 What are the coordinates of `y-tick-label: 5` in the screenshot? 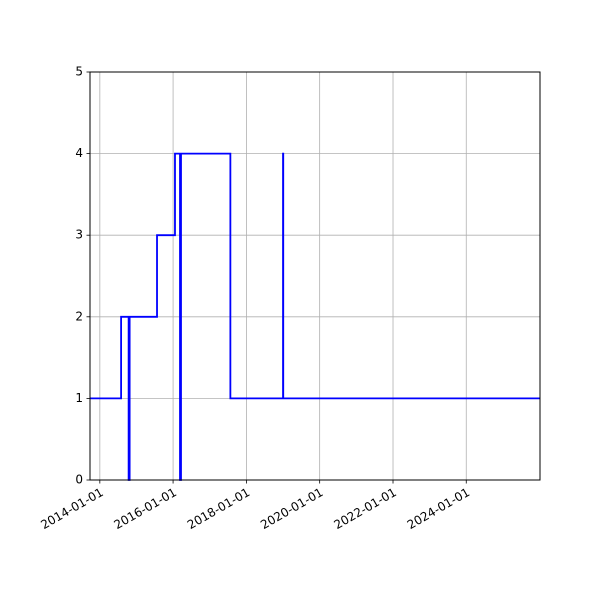 It's located at (79, 72).